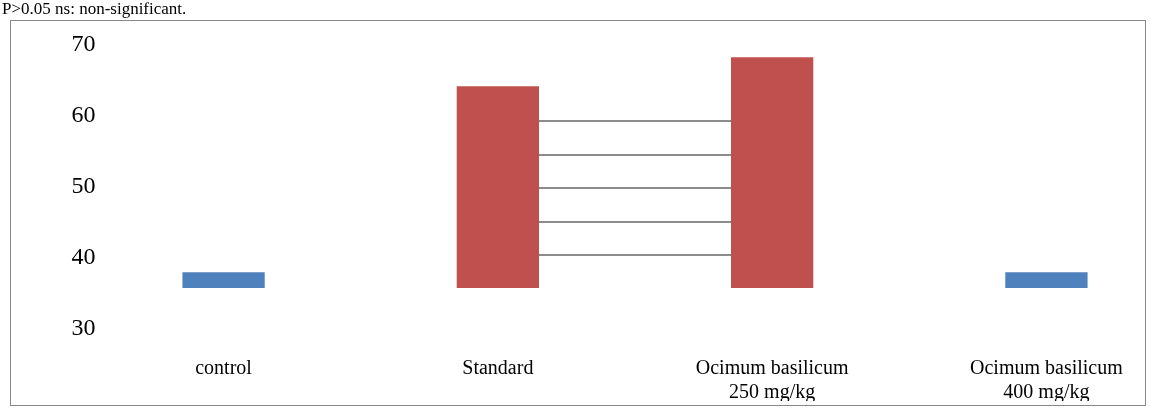  I want to click on x-tick-label: Ocimum basilicum 400 mg/kg, so click(1047, 379).